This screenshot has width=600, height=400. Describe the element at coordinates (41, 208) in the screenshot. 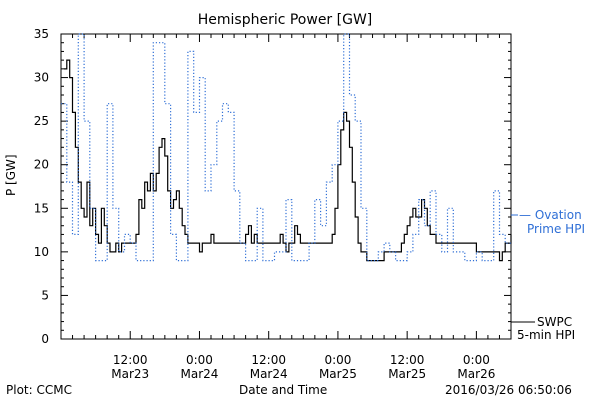

I see `y-tick-label: 15` at that location.